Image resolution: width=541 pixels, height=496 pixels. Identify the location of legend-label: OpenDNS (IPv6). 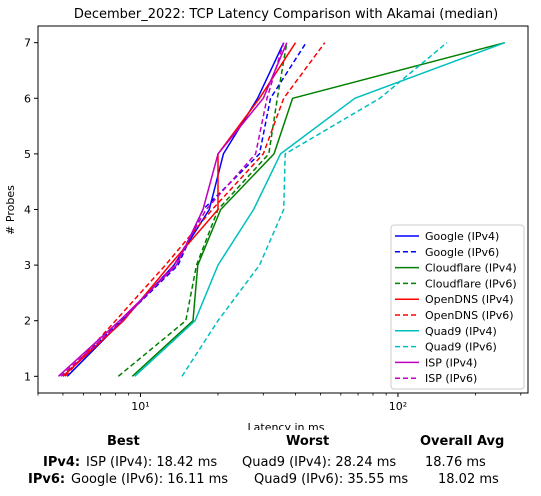
(469, 315).